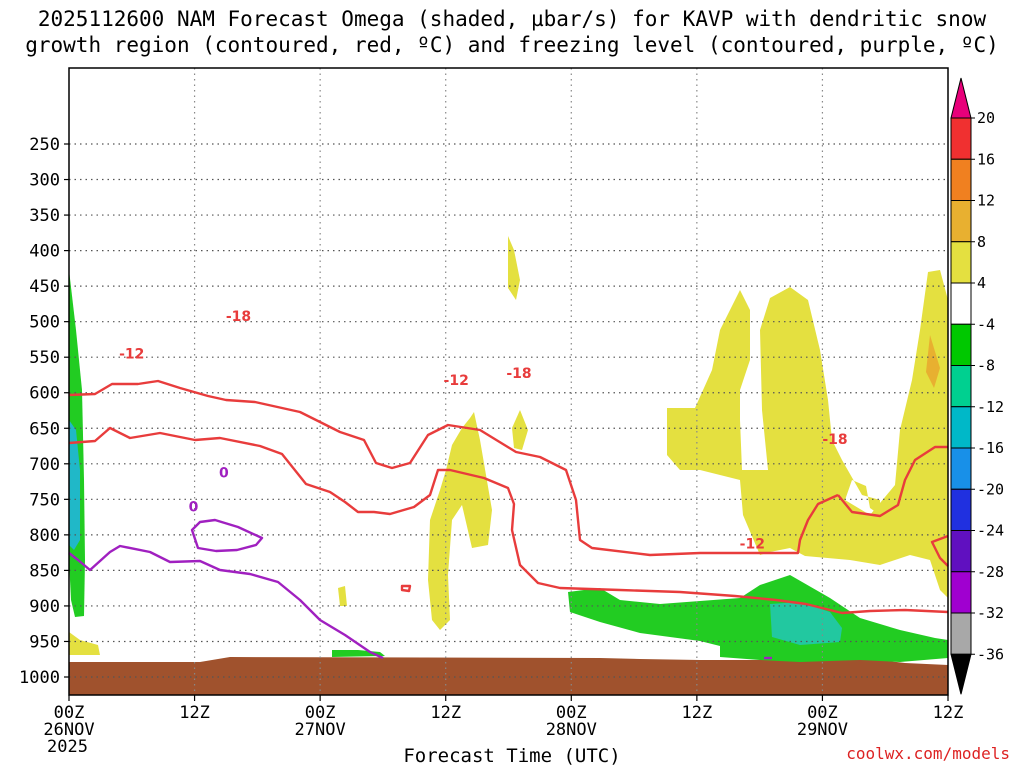 This screenshot has height=768, width=1024. Describe the element at coordinates (406, 588) in the screenshot. I see `contour-small-ring` at that location.